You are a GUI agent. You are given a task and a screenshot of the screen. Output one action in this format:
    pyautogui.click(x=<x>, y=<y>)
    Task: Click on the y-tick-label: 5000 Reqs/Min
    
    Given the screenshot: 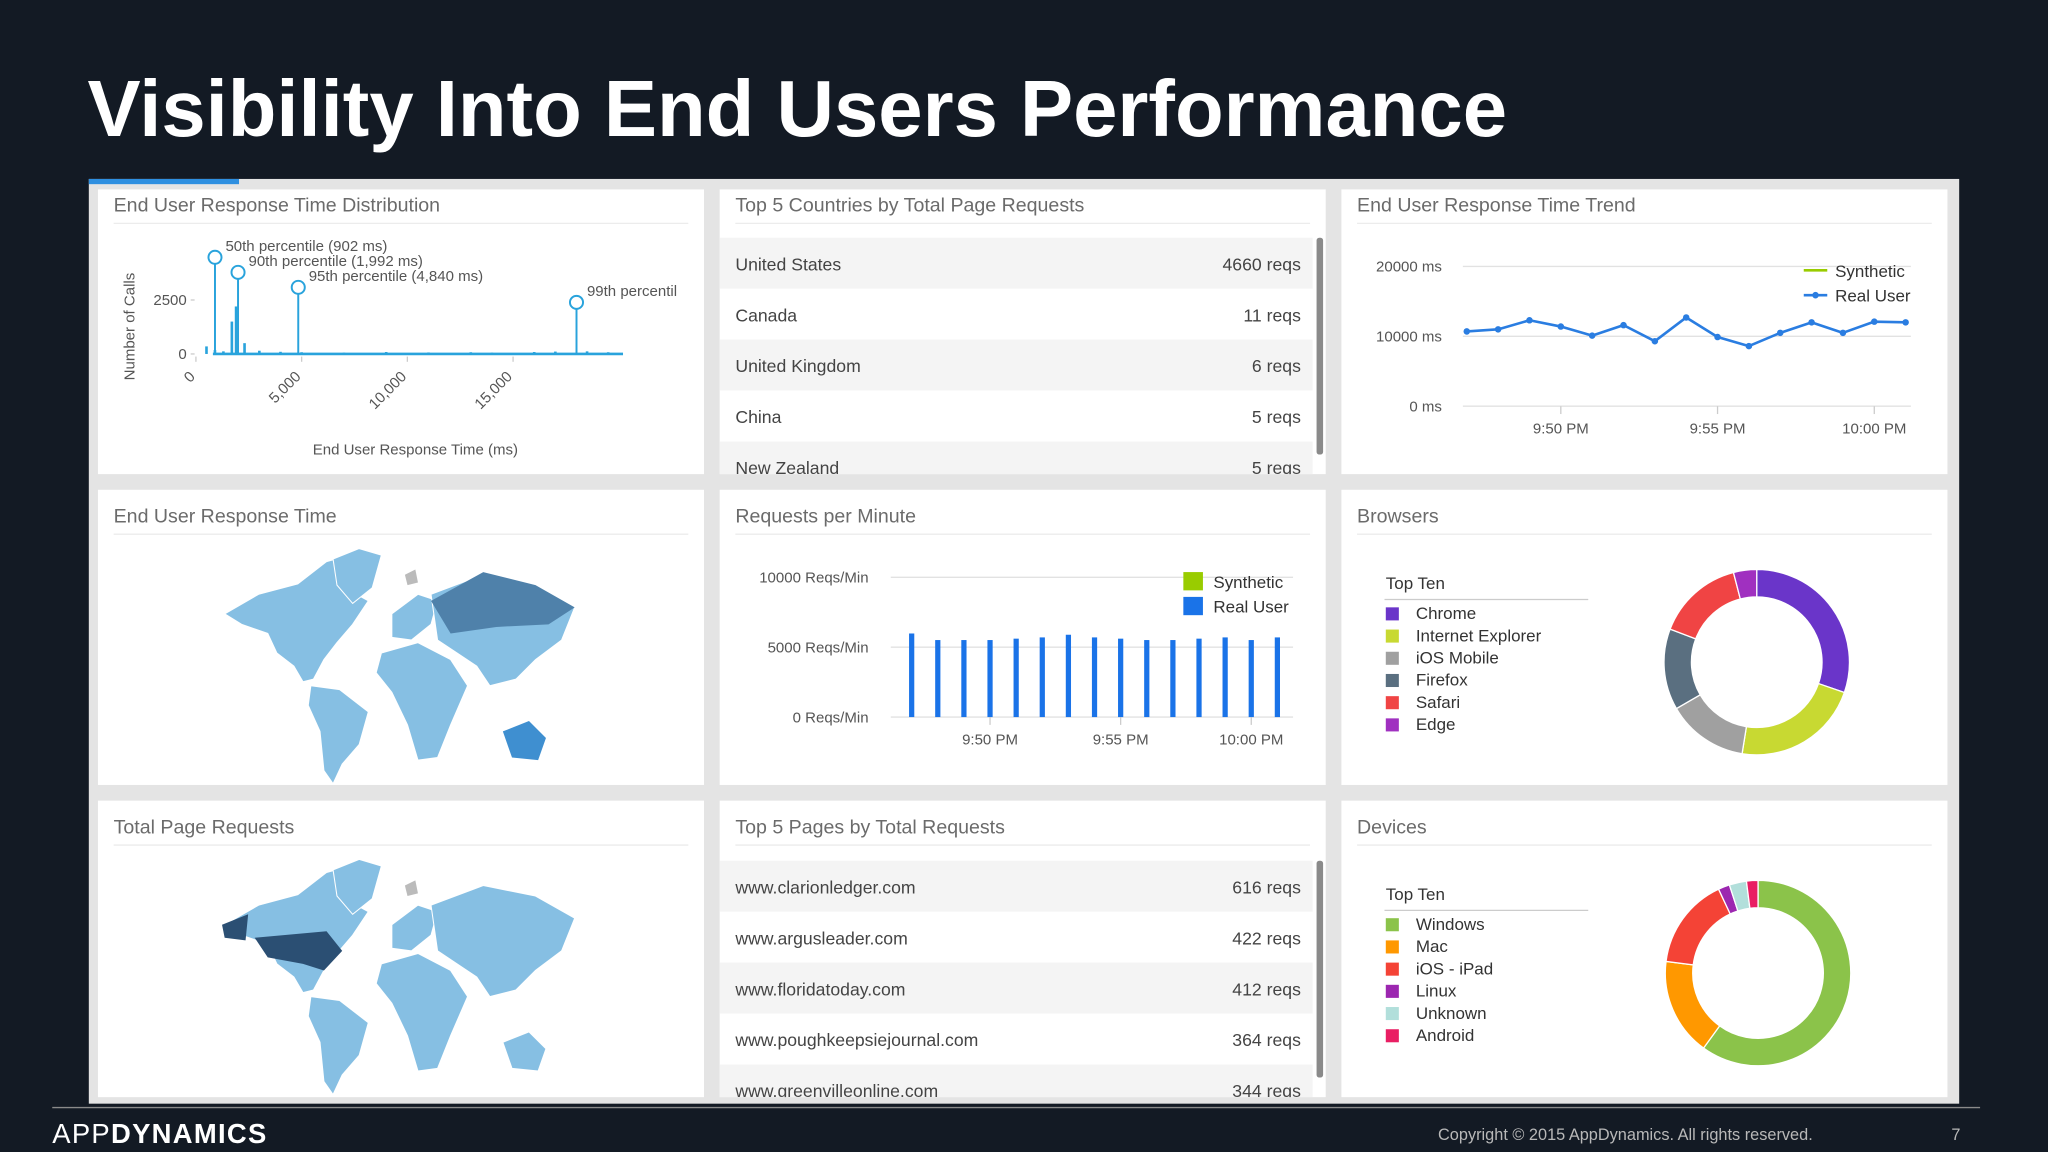 What is the action you would take?
    pyautogui.click(x=818, y=647)
    